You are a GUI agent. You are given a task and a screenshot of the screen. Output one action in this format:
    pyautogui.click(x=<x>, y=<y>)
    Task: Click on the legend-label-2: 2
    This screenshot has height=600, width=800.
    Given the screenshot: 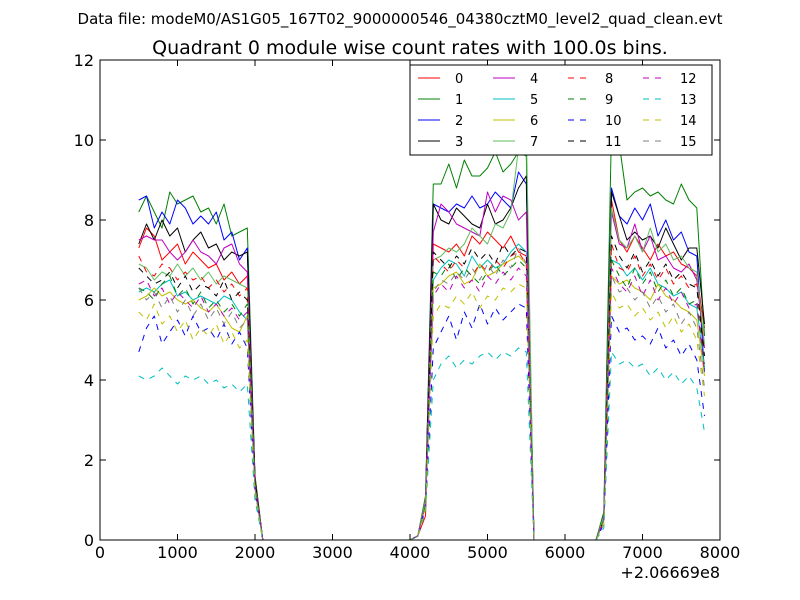 What is the action you would take?
    pyautogui.click(x=459, y=121)
    